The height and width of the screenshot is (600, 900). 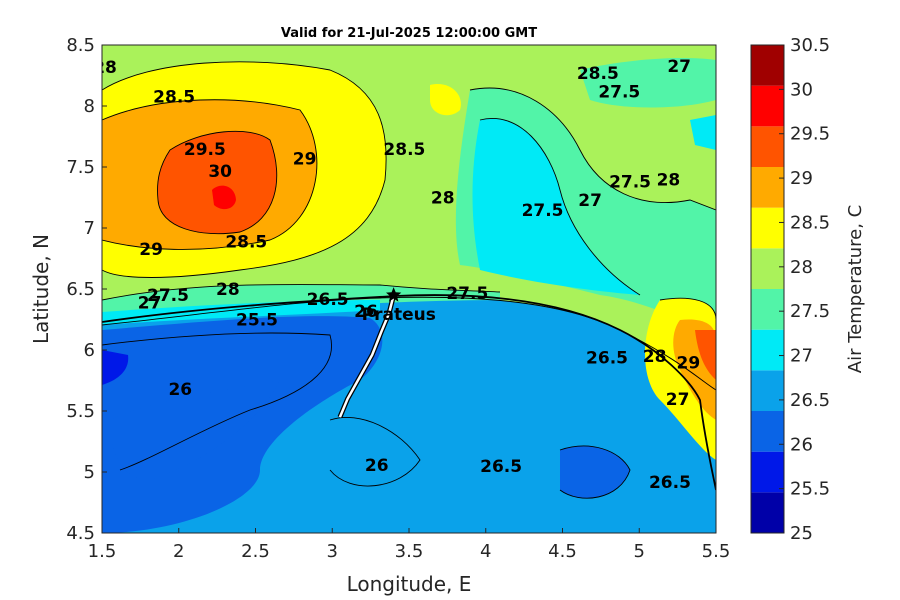 What do you see at coordinates (332, 551) in the screenshot?
I see `x-tick-label: 3` at bounding box center [332, 551].